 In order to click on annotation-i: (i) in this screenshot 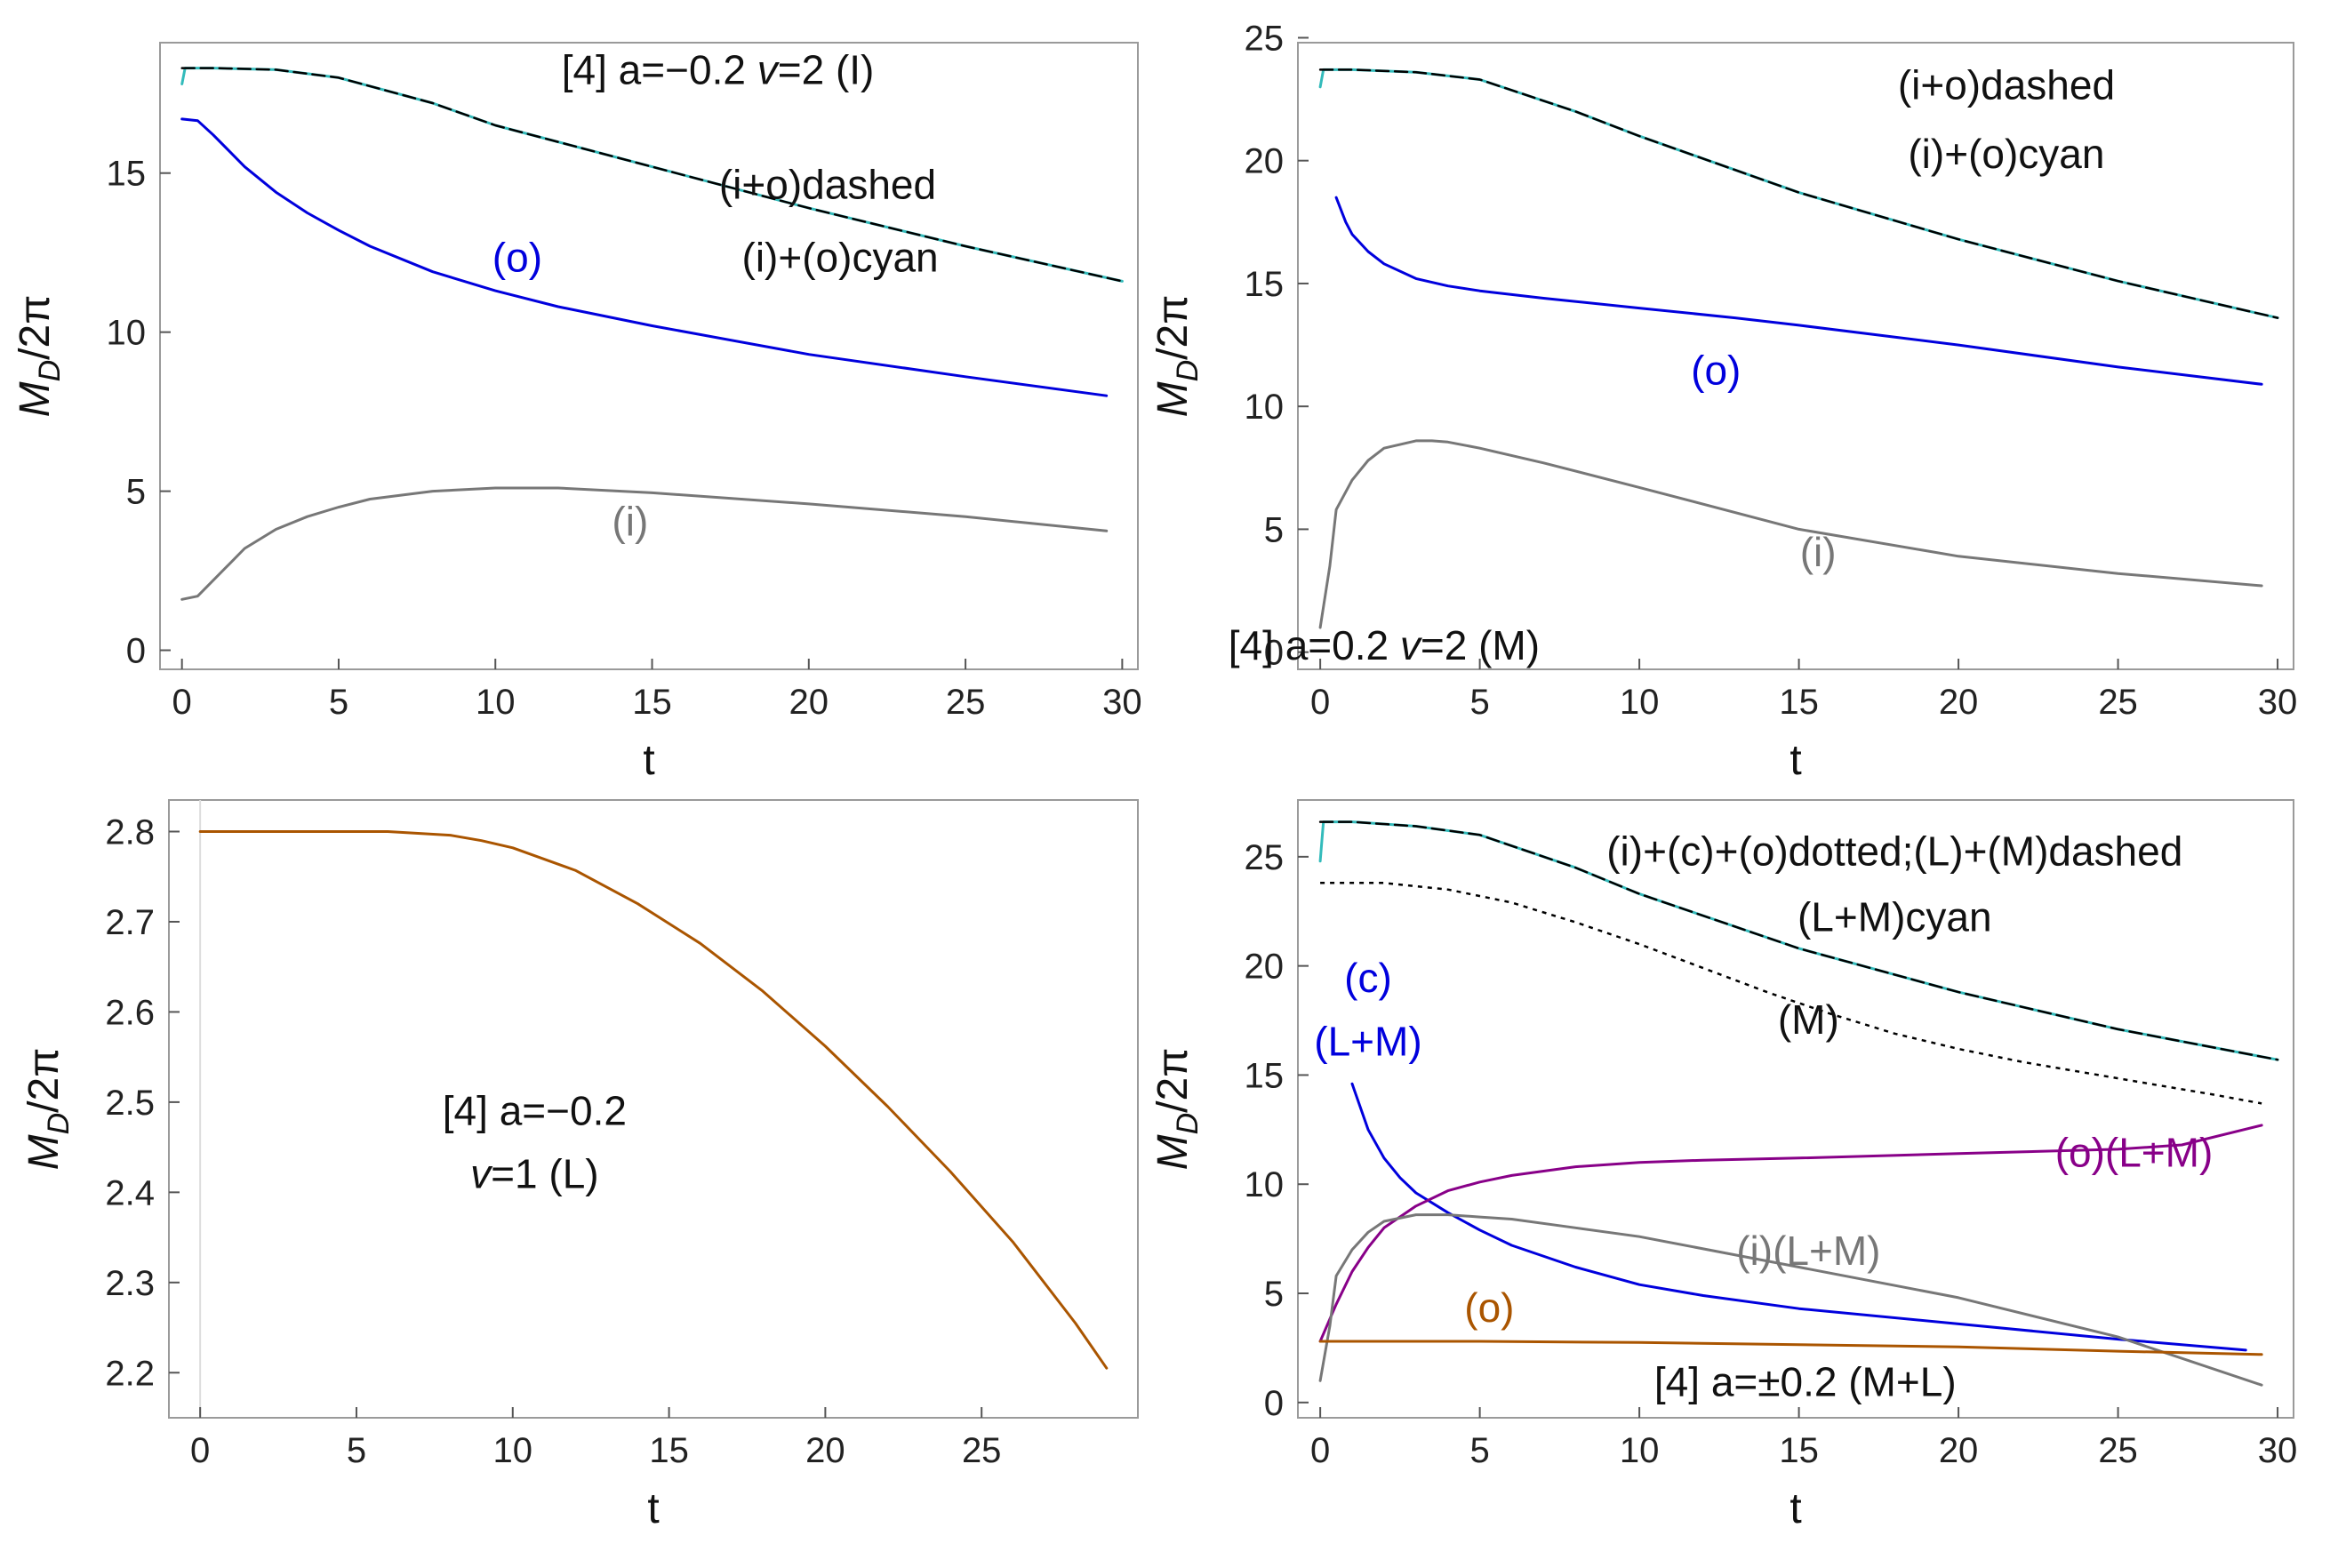, I will do `click(630, 522)`.